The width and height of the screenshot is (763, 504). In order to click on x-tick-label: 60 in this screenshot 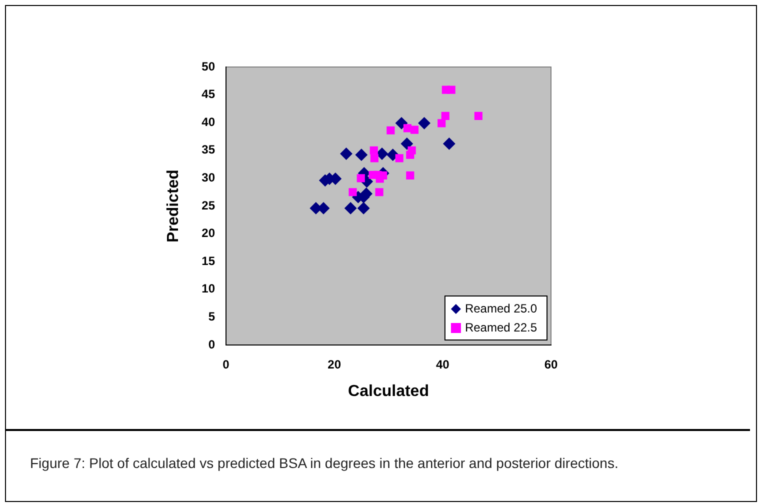, I will do `click(551, 365)`.